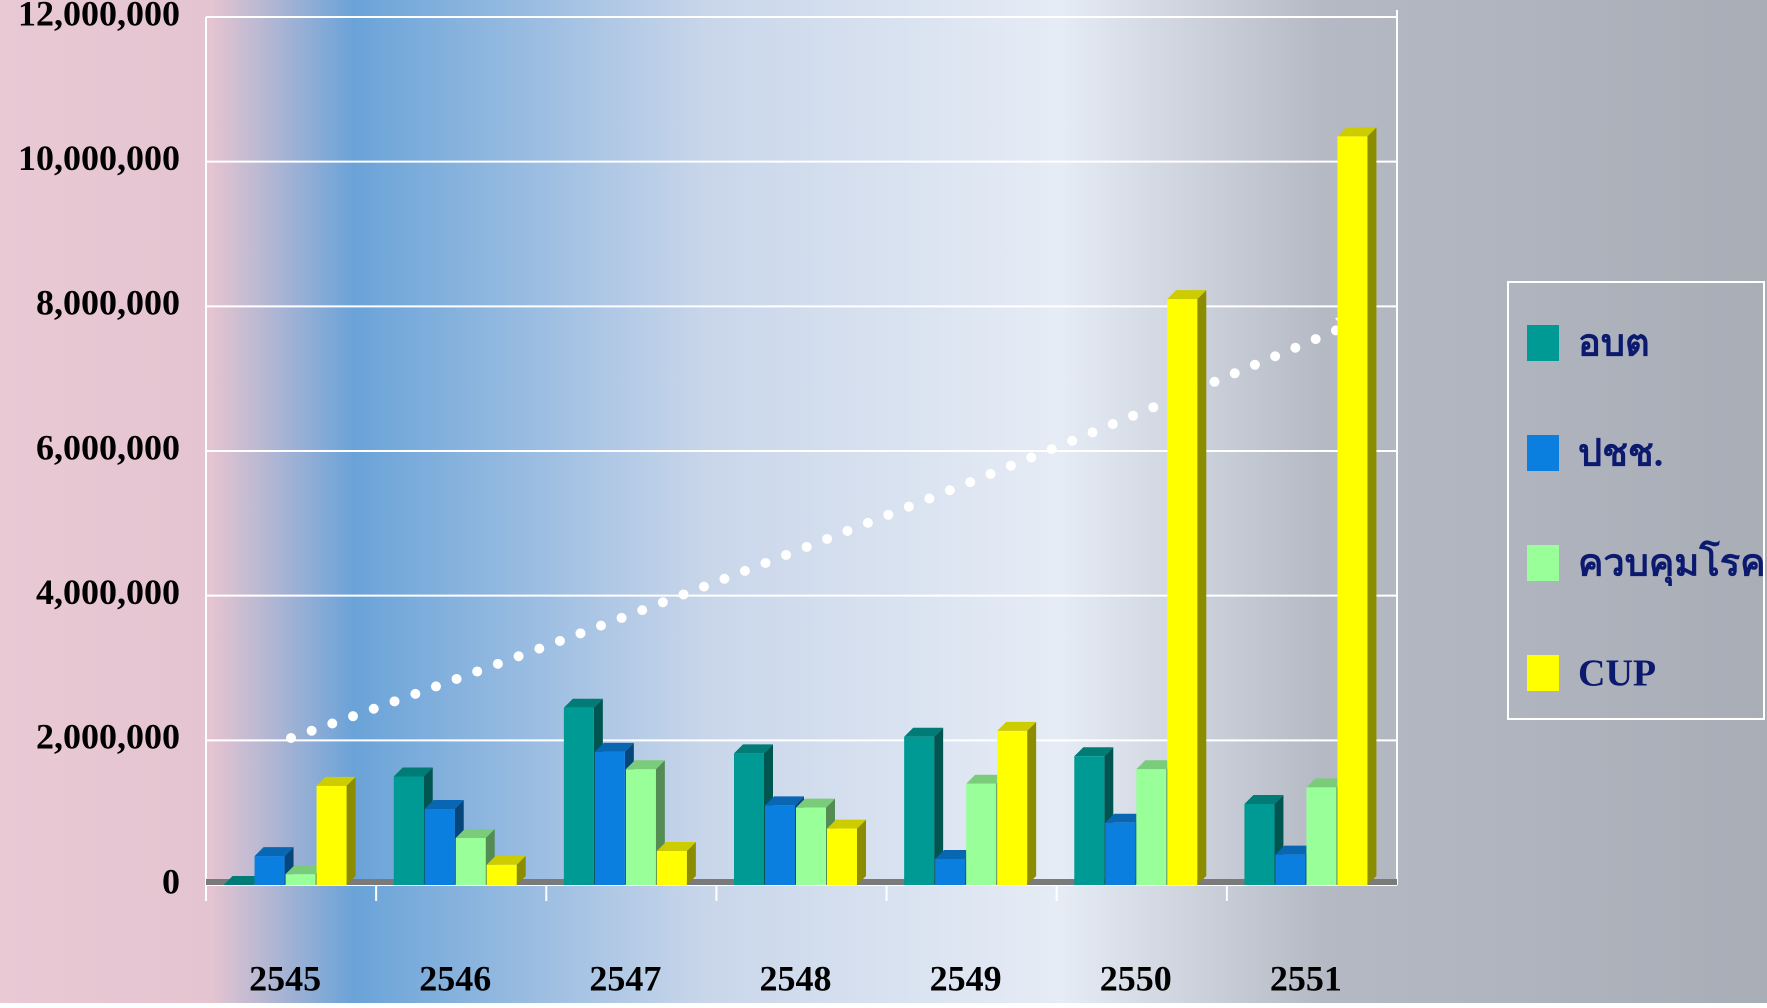 The image size is (1767, 1008). What do you see at coordinates (1614, 344) in the screenshot?
I see `legend-label: อบต` at bounding box center [1614, 344].